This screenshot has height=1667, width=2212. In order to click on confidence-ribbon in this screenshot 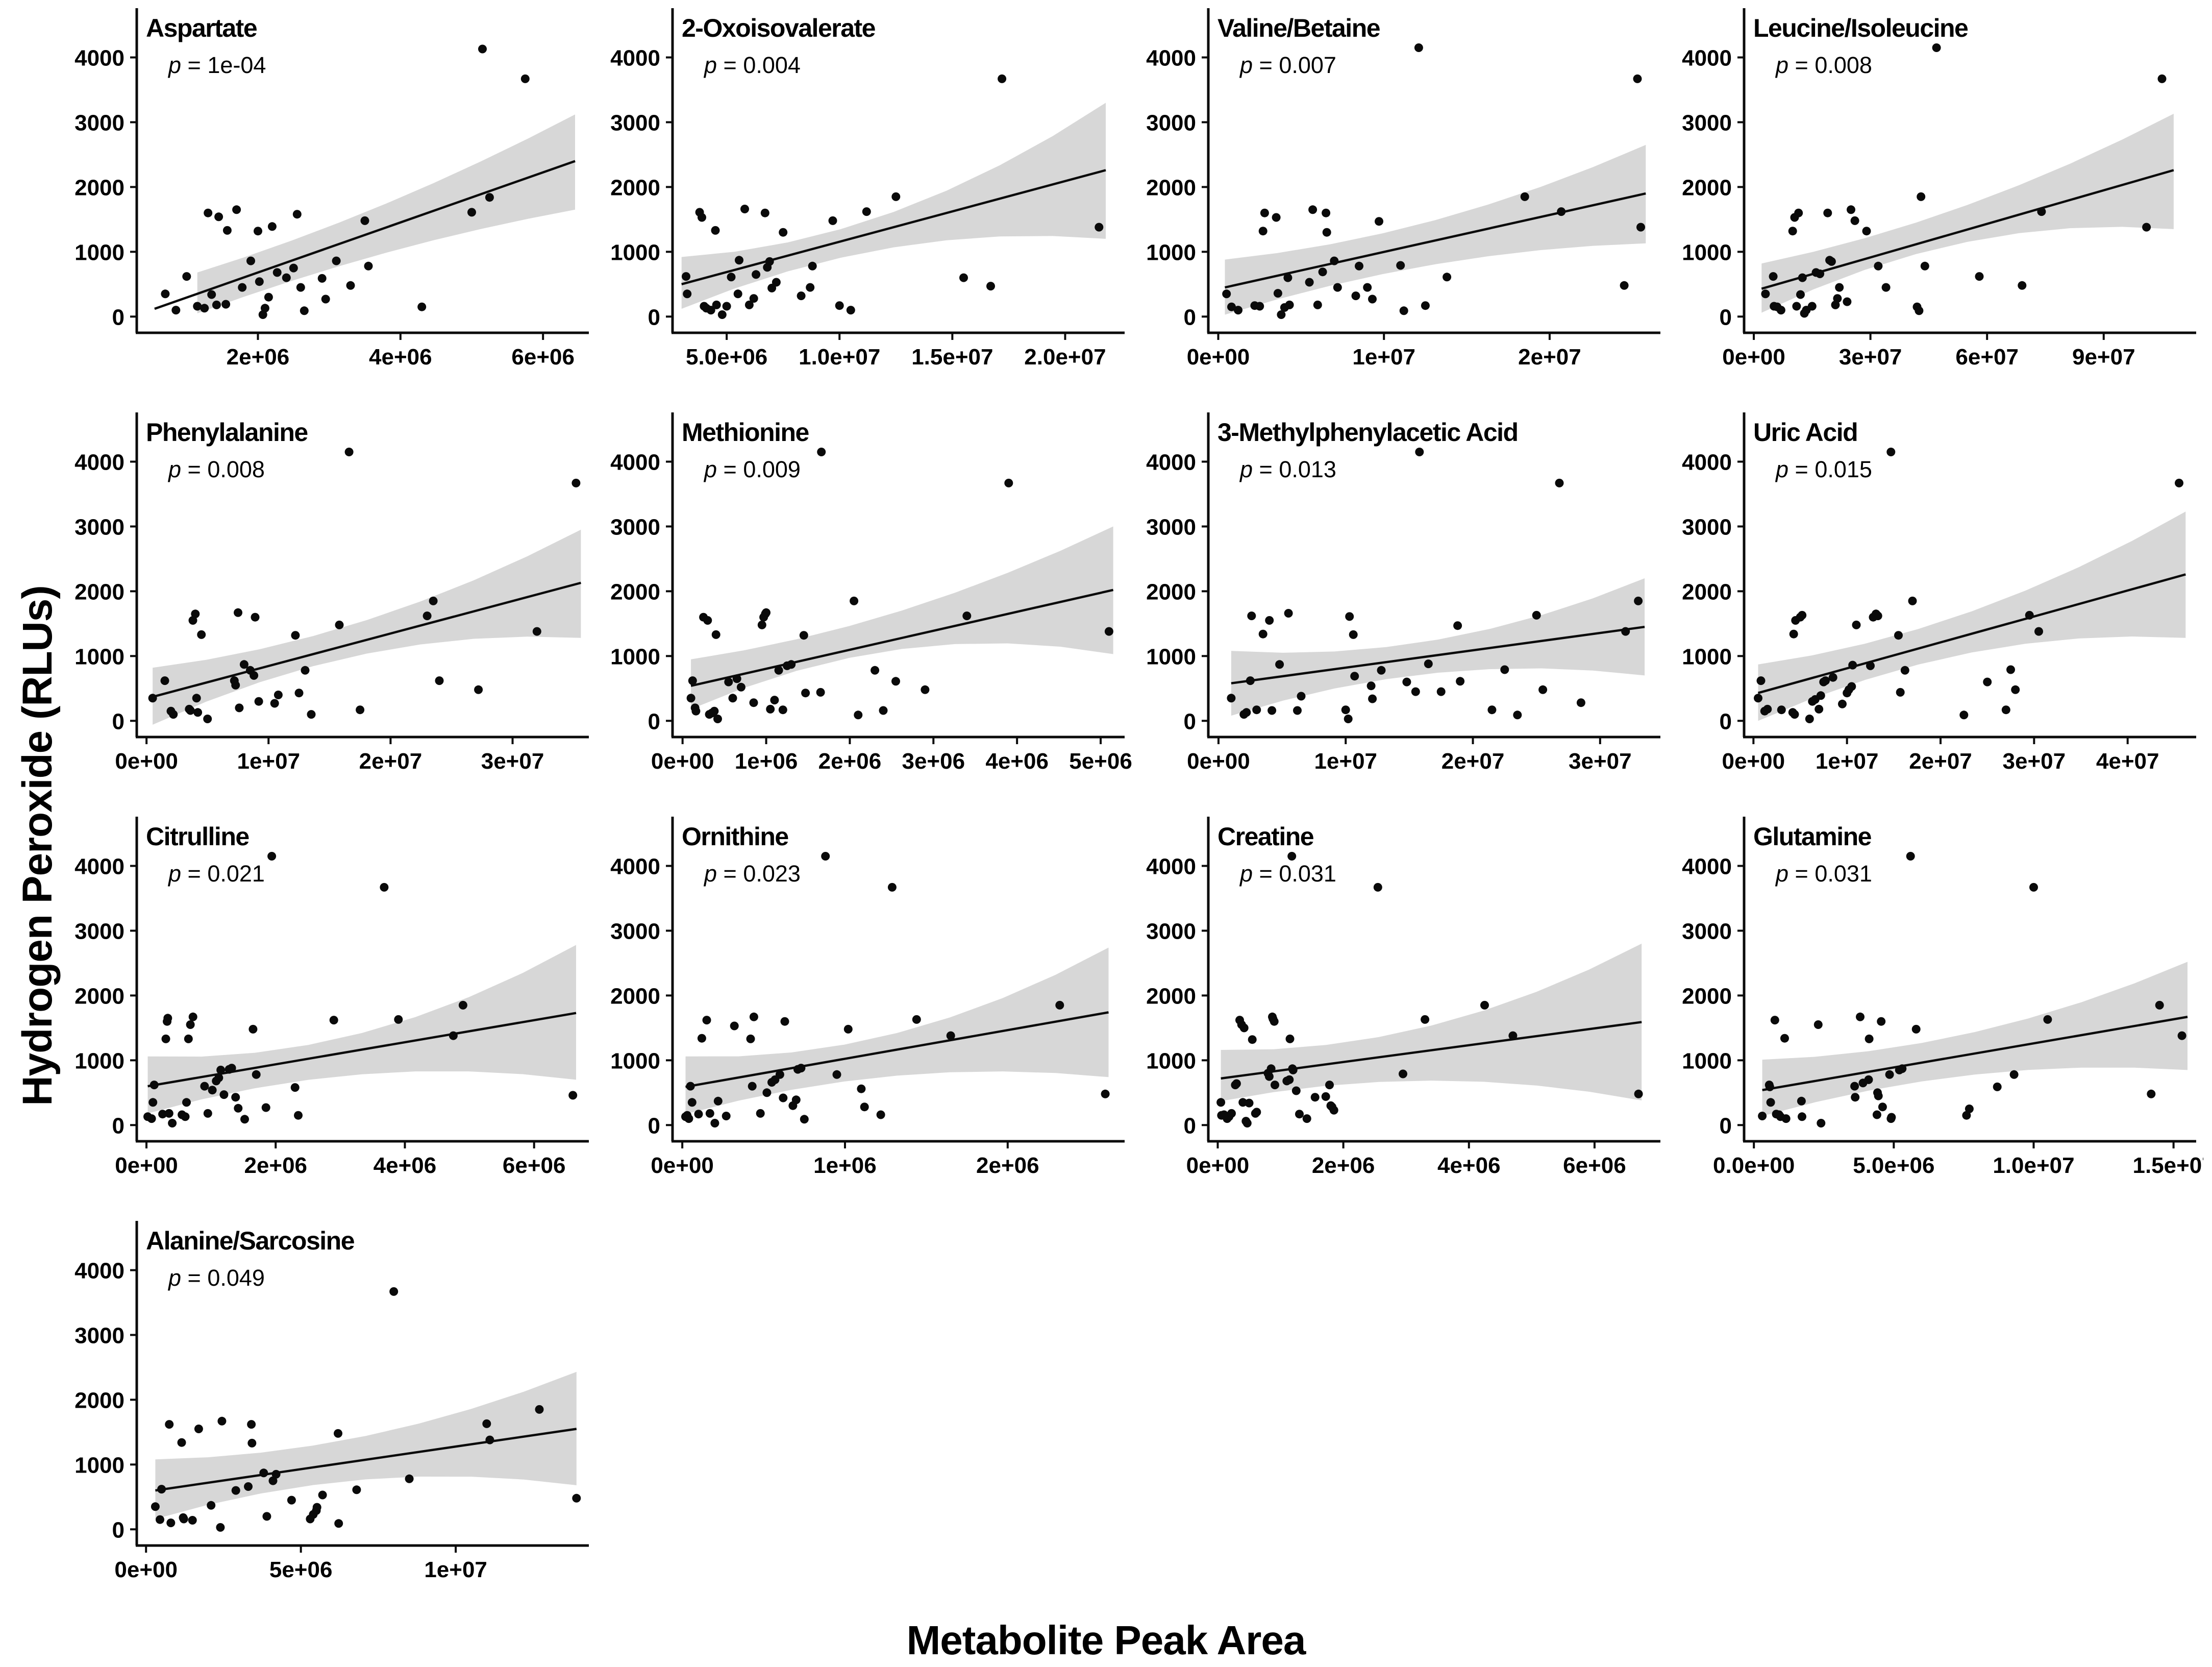, I will do `click(902, 617)`.